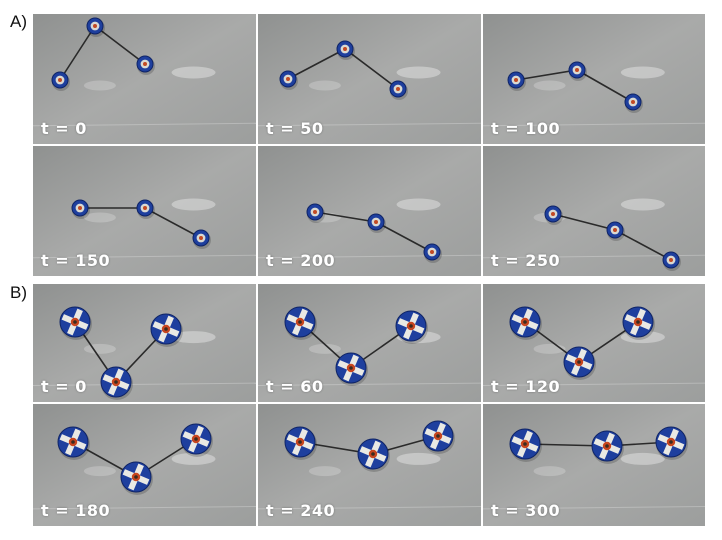  What do you see at coordinates (76, 510) in the screenshot?
I see `time-label: t = 180` at bounding box center [76, 510].